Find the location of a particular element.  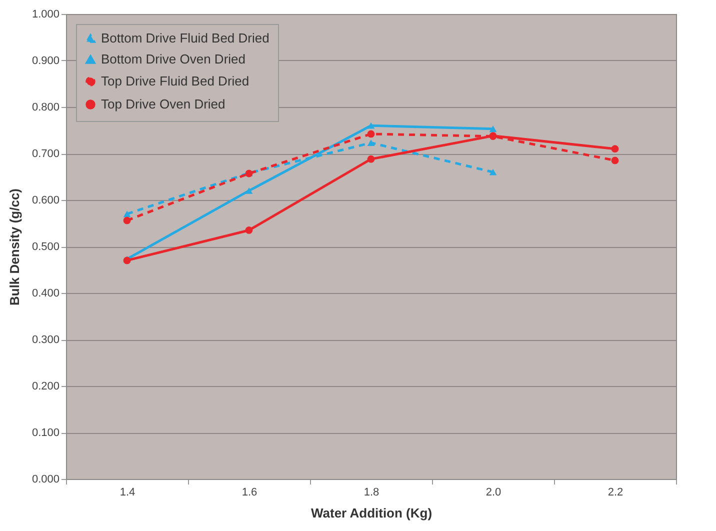

x-tick-label: 1.8 is located at coordinates (372, 492).